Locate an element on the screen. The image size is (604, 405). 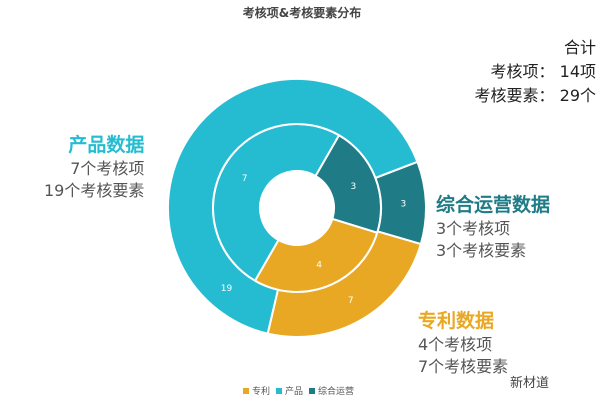
annotation-product-items: 7个考核项 is located at coordinates (107, 168).